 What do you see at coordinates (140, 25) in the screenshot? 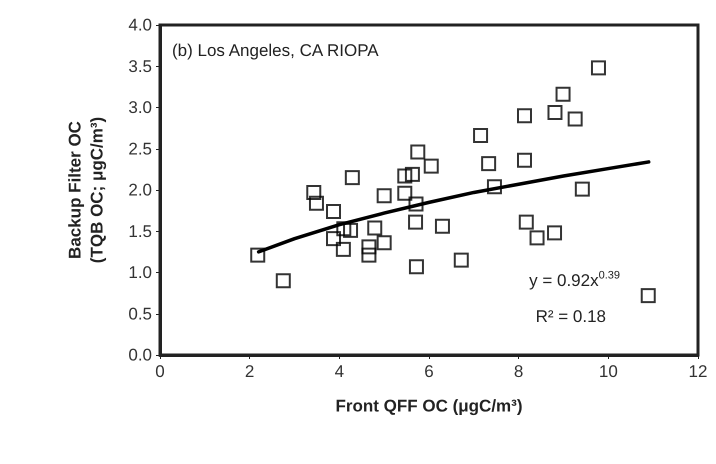
I see `y-tick-label: 4.0` at bounding box center [140, 25].